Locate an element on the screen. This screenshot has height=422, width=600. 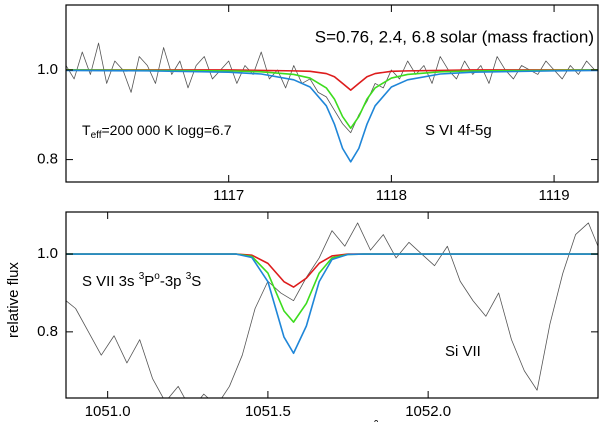
annotation: S VII 3s 3Po-3p 3S is located at coordinates (141, 280).